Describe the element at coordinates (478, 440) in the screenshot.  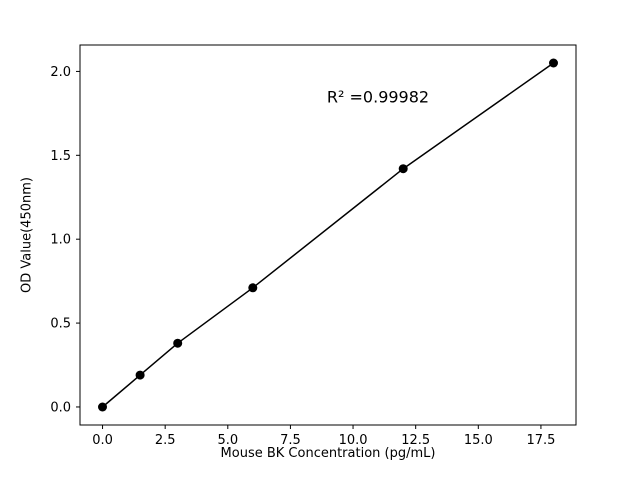
I see `x-tick-label: 15.0` at that location.